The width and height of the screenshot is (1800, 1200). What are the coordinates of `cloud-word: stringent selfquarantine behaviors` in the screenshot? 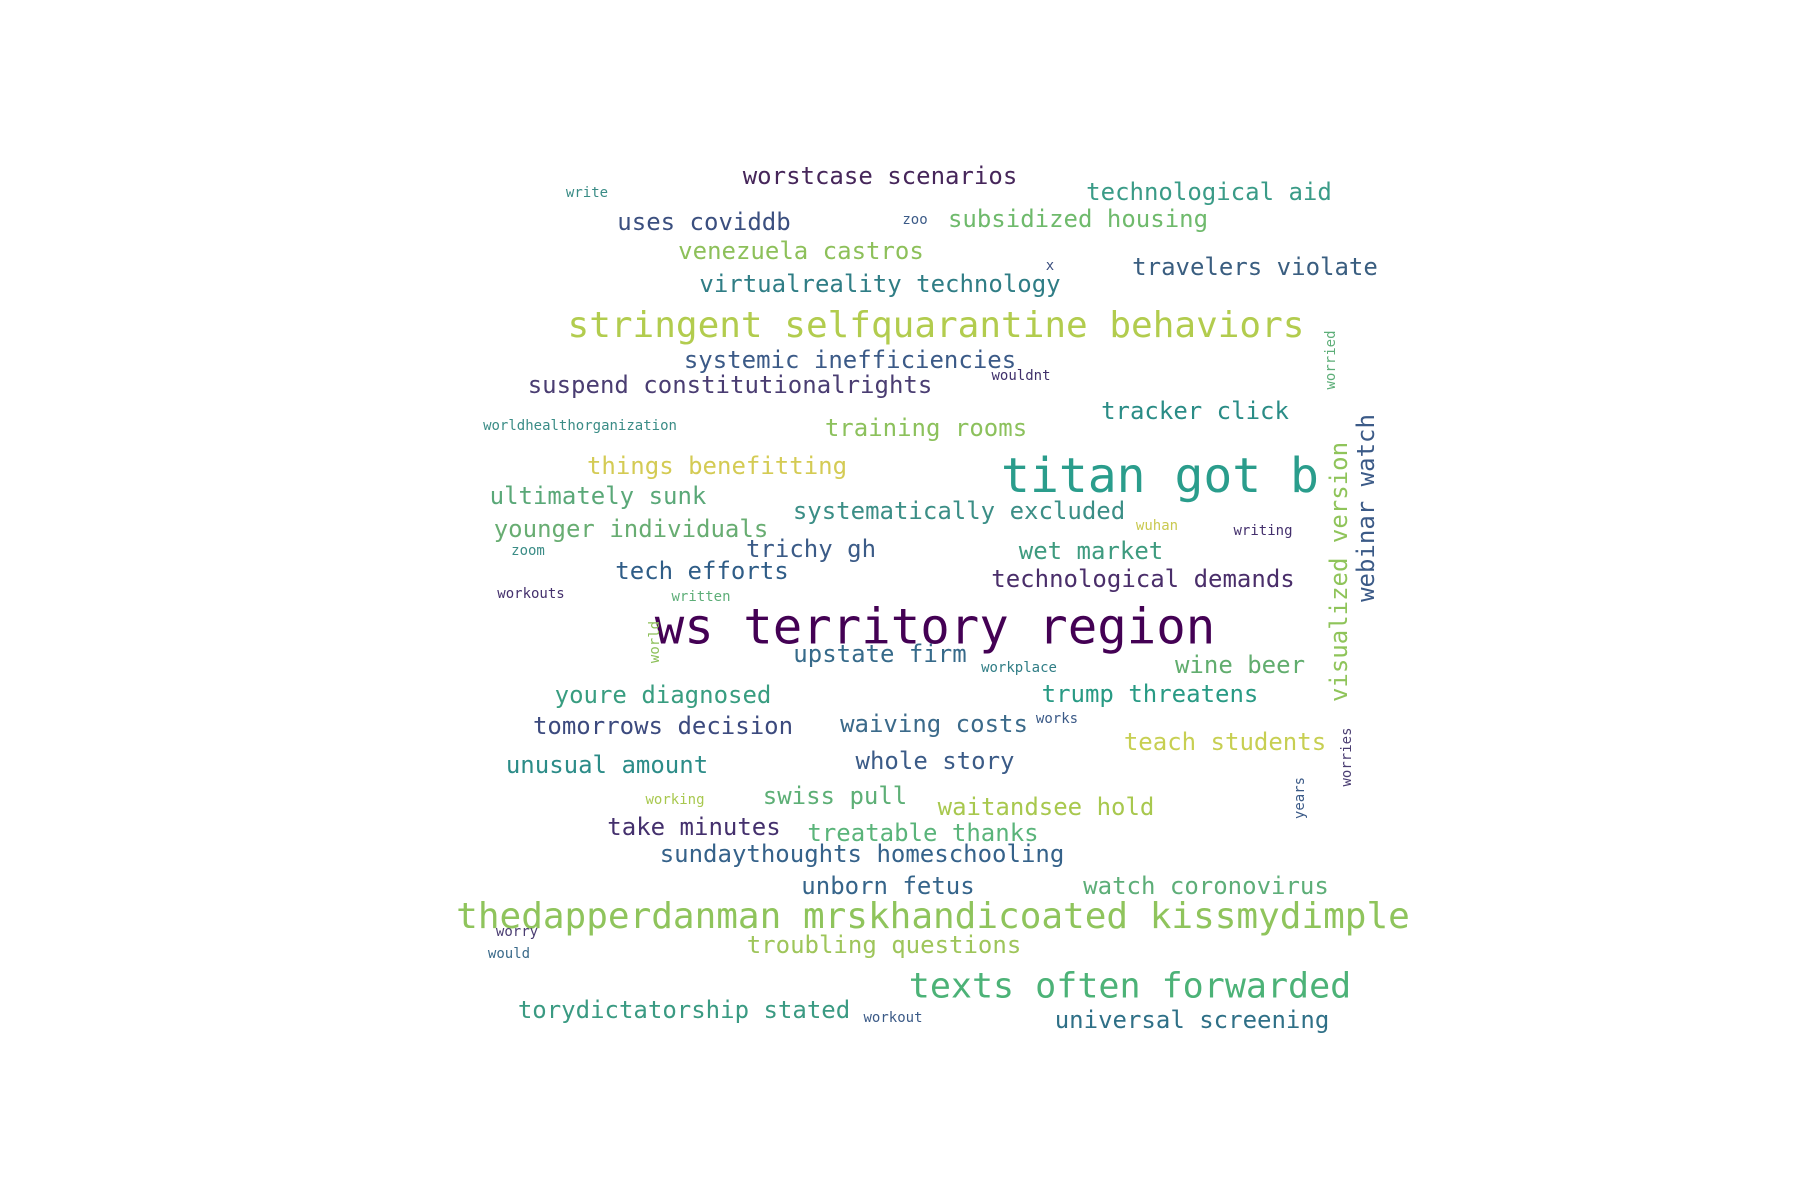 It's located at (936, 325).